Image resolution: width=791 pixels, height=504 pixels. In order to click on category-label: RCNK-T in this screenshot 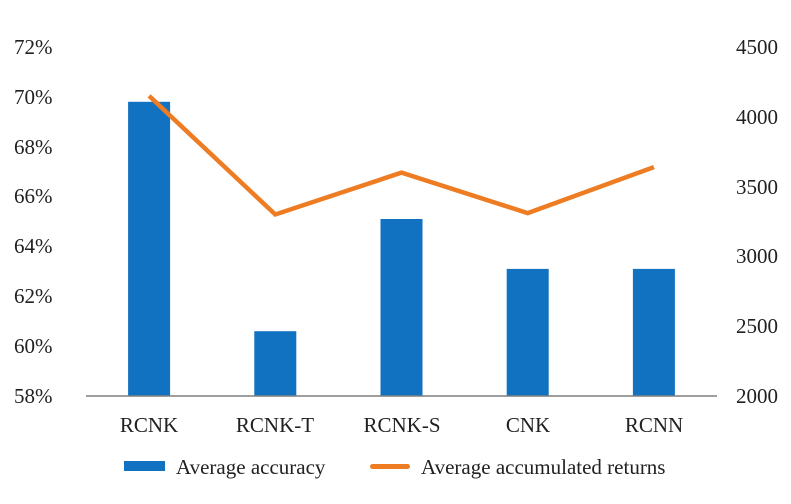, I will do `click(275, 425)`.